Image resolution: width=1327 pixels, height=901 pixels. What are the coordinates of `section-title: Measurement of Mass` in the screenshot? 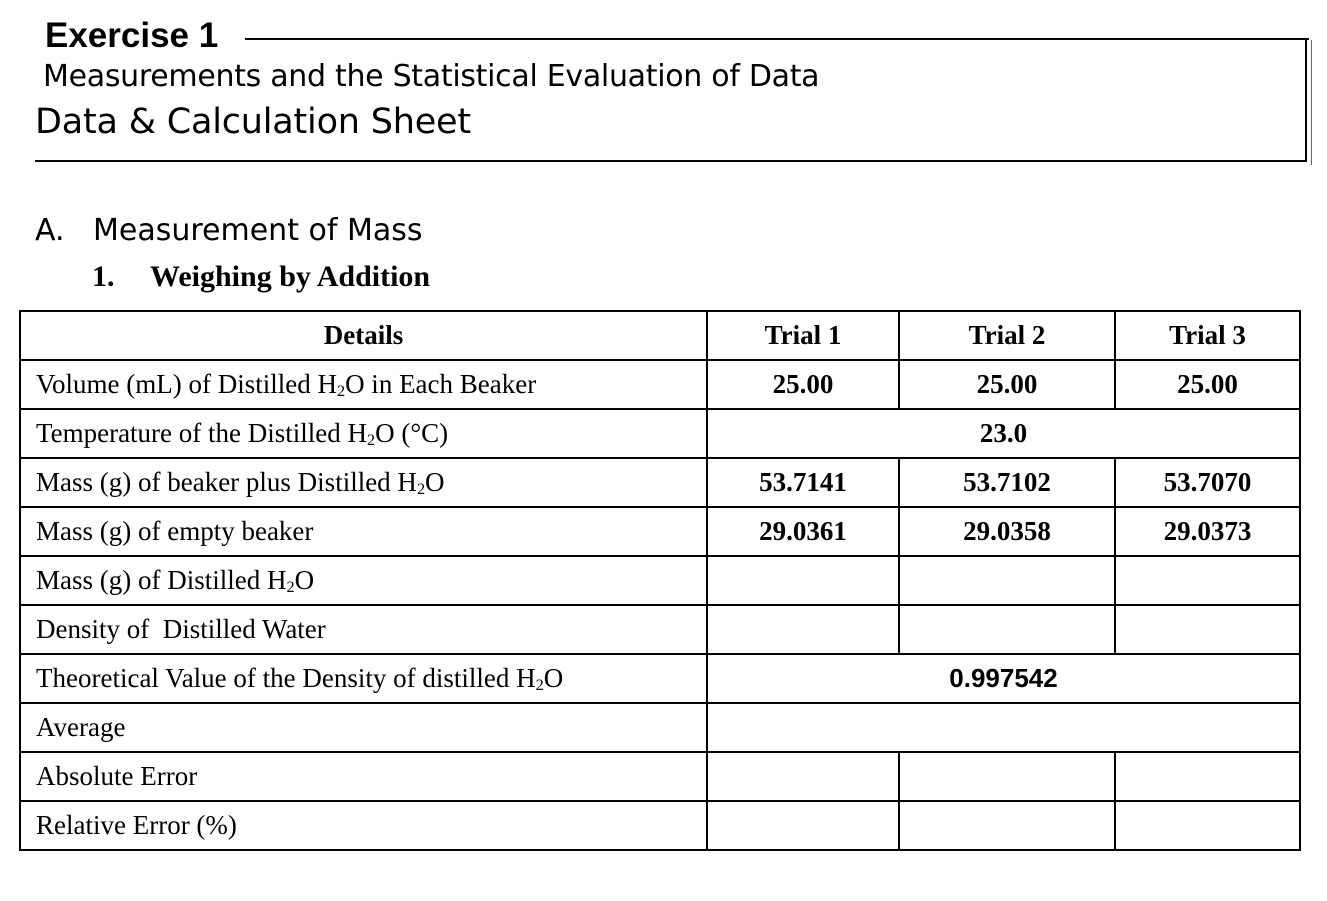 It's located at (258, 230).